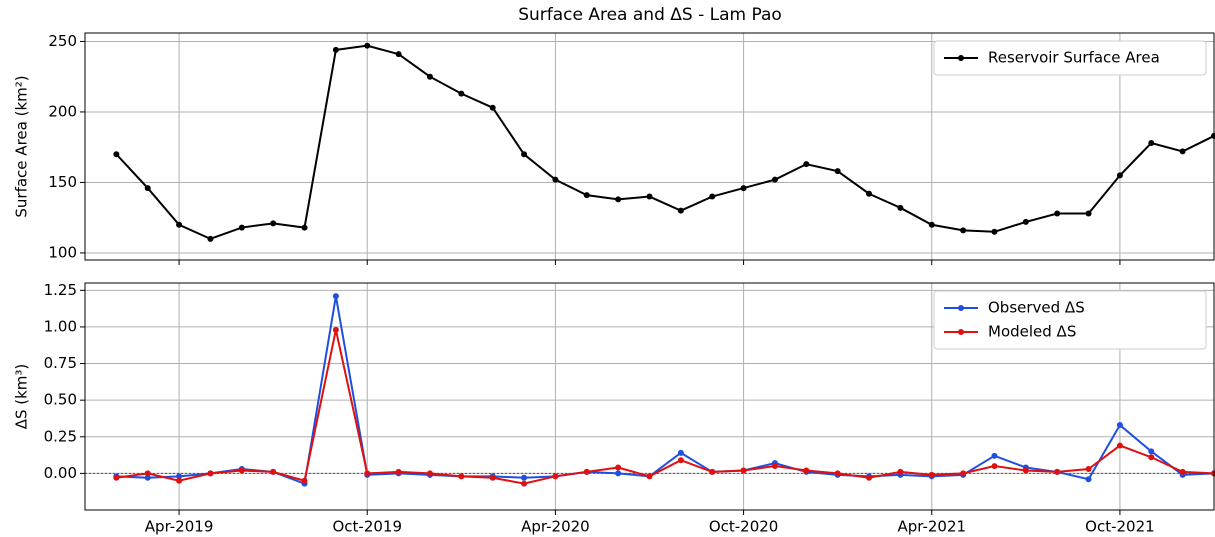 The width and height of the screenshot is (1215, 537). Describe the element at coordinates (1032, 332) in the screenshot. I see `legend-label: Modeled ΔS` at that location.